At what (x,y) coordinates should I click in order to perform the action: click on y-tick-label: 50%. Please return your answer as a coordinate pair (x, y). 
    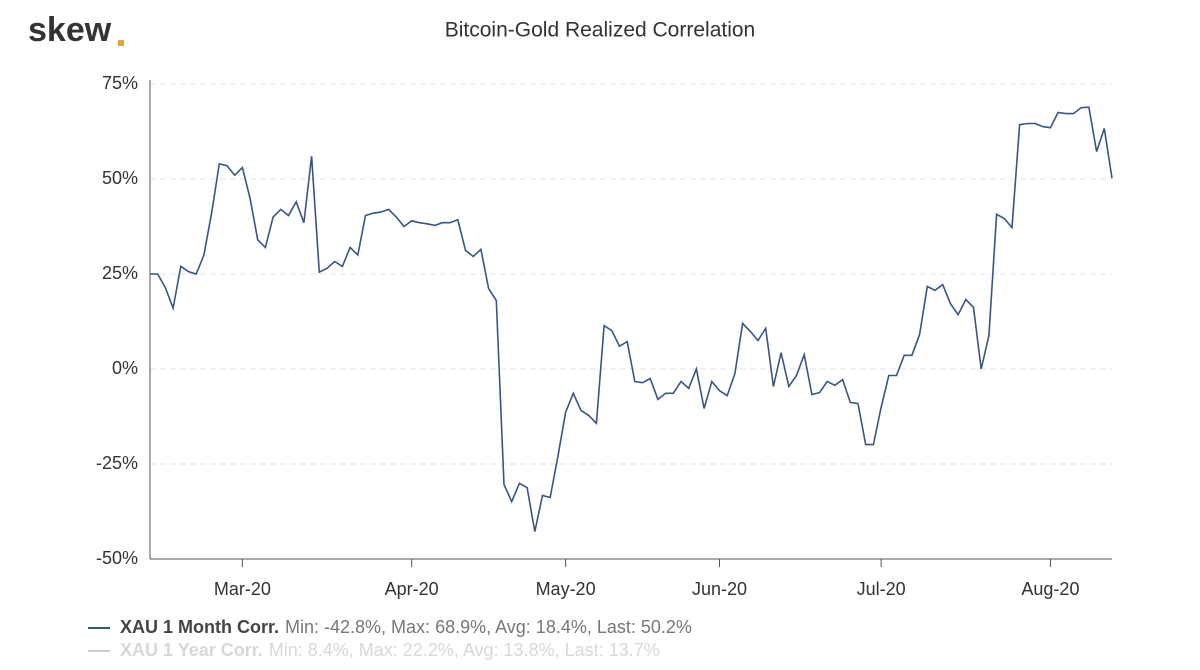
    Looking at the image, I should click on (120, 178).